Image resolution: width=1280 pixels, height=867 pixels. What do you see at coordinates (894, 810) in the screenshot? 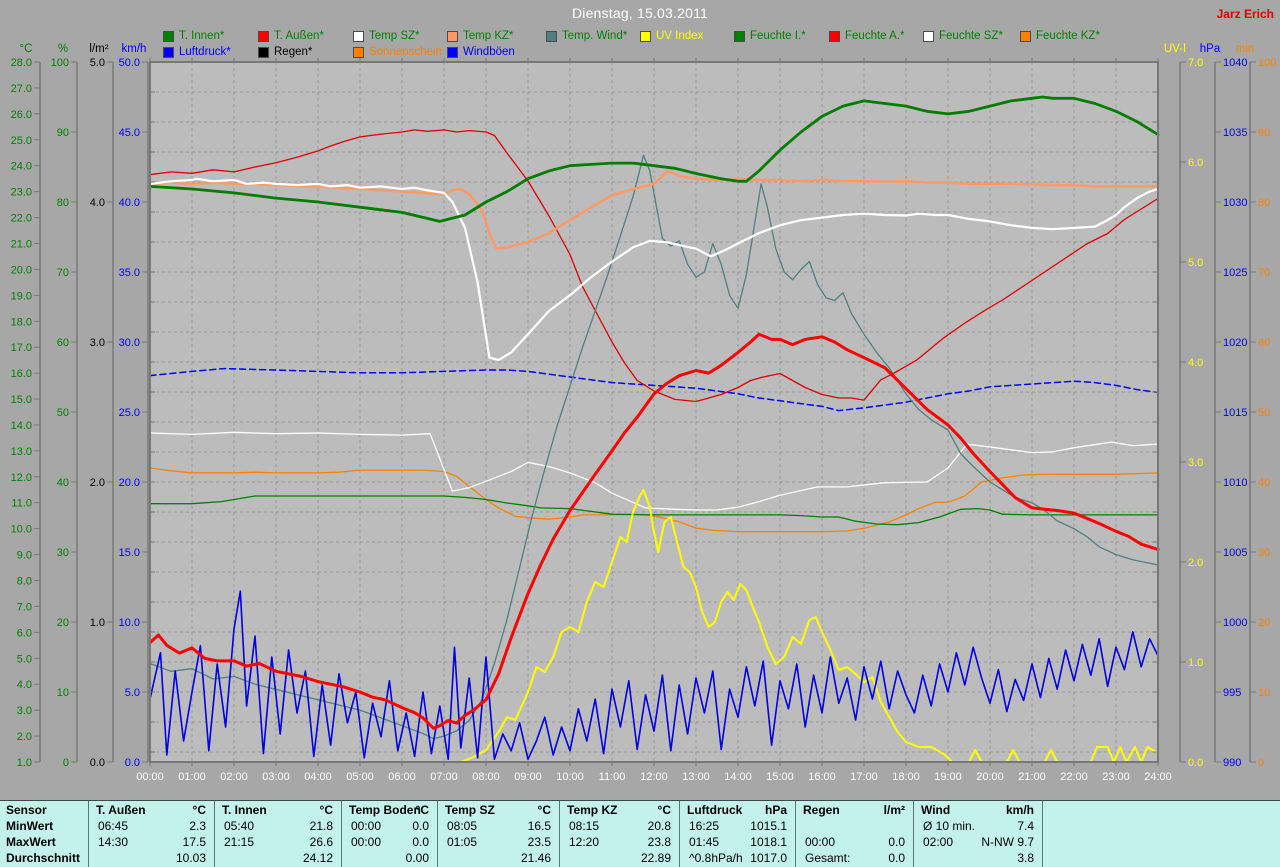
I see `table-cell: l/m²` at bounding box center [894, 810].